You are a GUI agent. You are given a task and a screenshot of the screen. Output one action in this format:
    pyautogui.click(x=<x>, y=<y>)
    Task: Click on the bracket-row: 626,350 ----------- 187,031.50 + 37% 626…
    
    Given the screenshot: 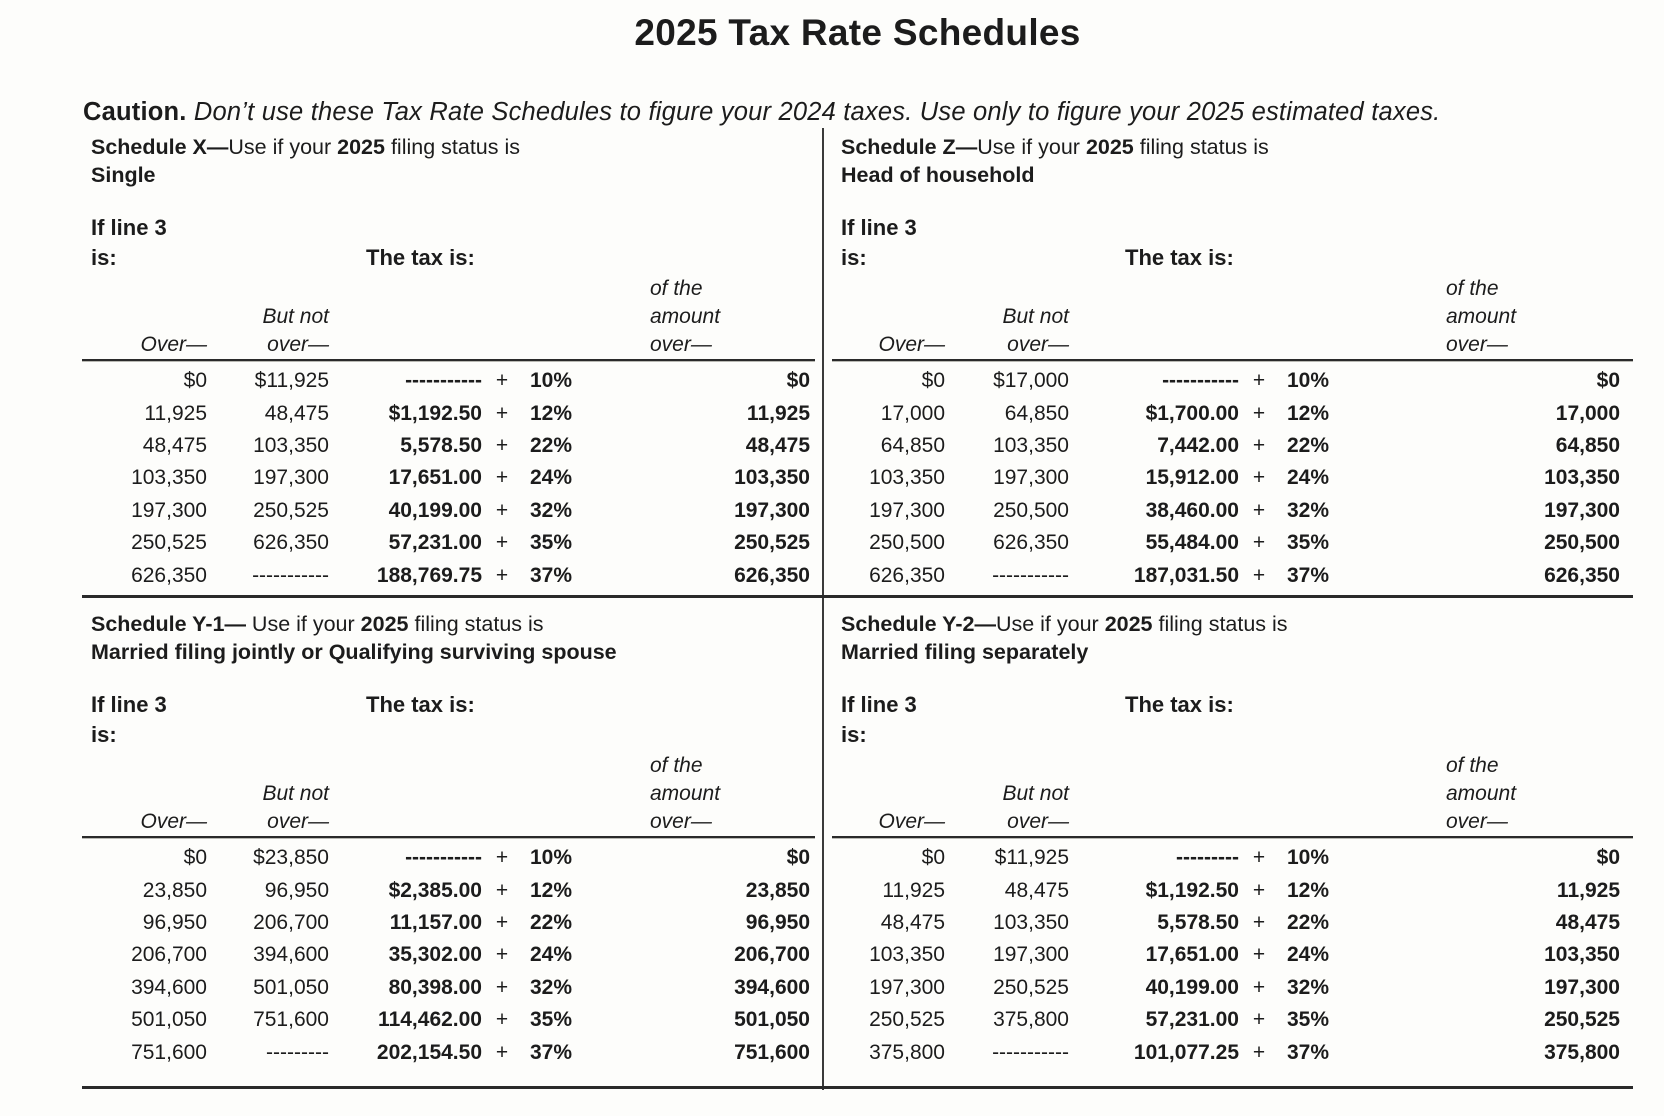 What is the action you would take?
    pyautogui.click(x=1232, y=575)
    